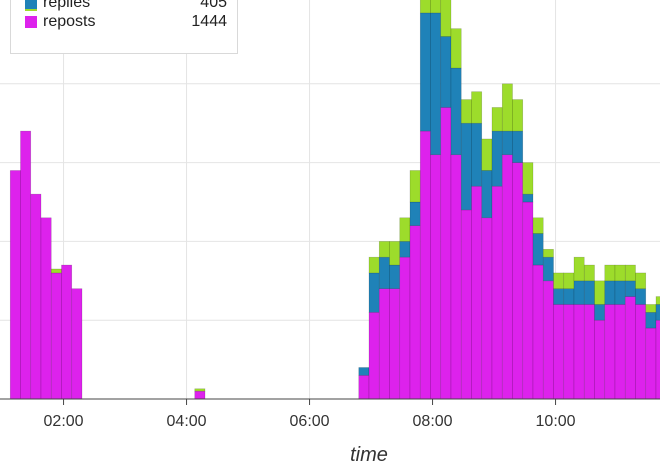  I want to click on legend-item: replies 405, so click(126, 6).